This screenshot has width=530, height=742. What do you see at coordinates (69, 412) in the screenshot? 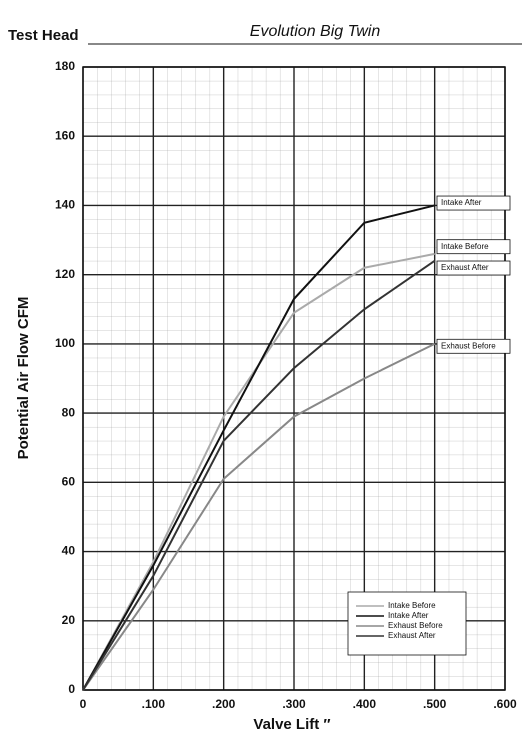
I see `y-tick-label: 80` at bounding box center [69, 412].